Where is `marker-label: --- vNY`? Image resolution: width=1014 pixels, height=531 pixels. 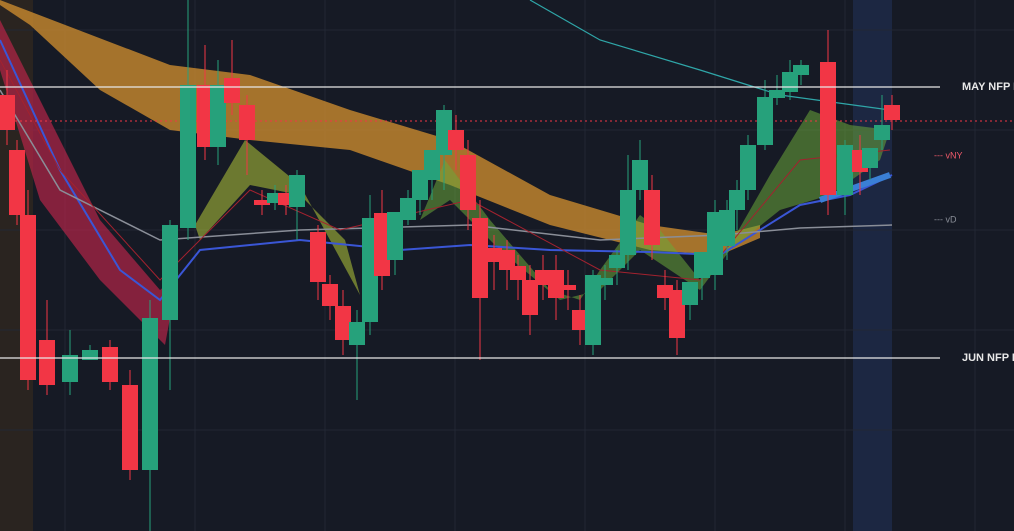
marker-label: --- vNY is located at coordinates (948, 155).